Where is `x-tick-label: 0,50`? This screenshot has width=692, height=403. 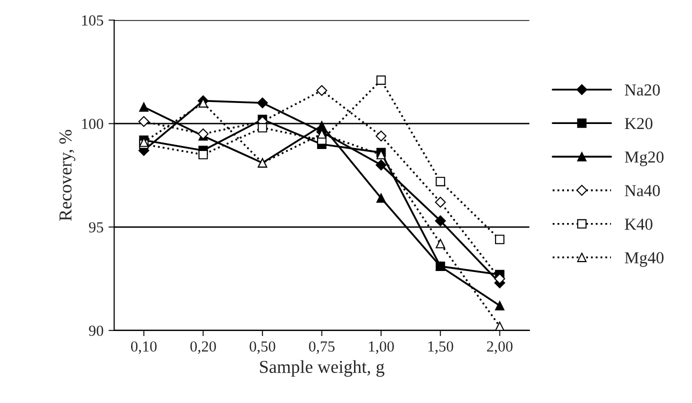 x-tick-label: 0,50 is located at coordinates (263, 347).